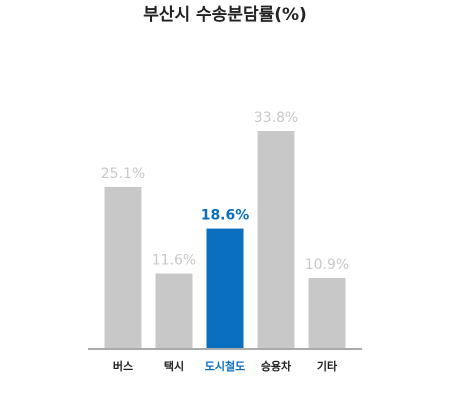 The image size is (450, 406). What do you see at coordinates (327, 366) in the screenshot?
I see `x-tick-label: 기타` at bounding box center [327, 366].